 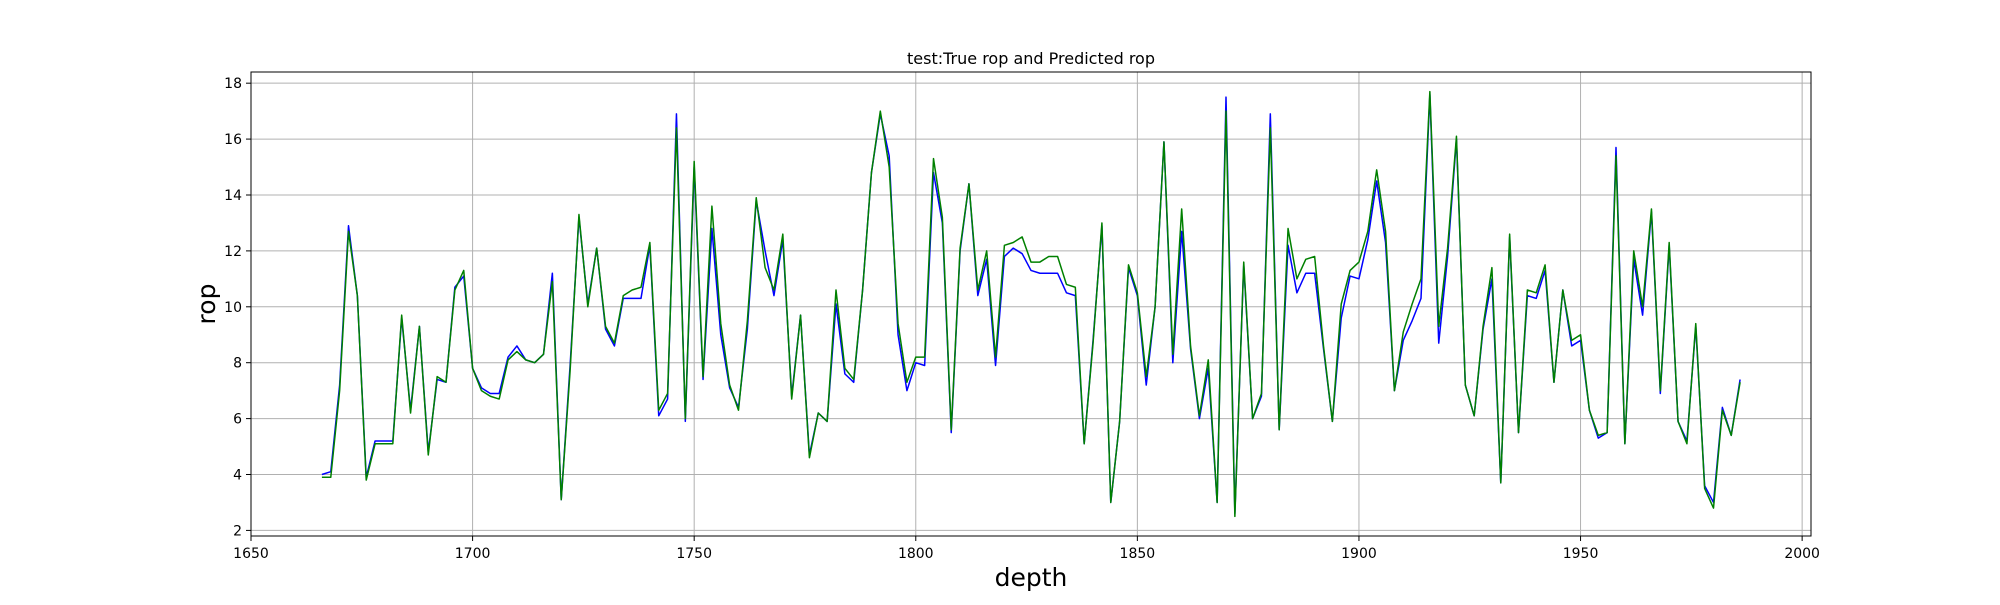 What do you see at coordinates (916, 554) in the screenshot?
I see `x-tick-label: 1800` at bounding box center [916, 554].